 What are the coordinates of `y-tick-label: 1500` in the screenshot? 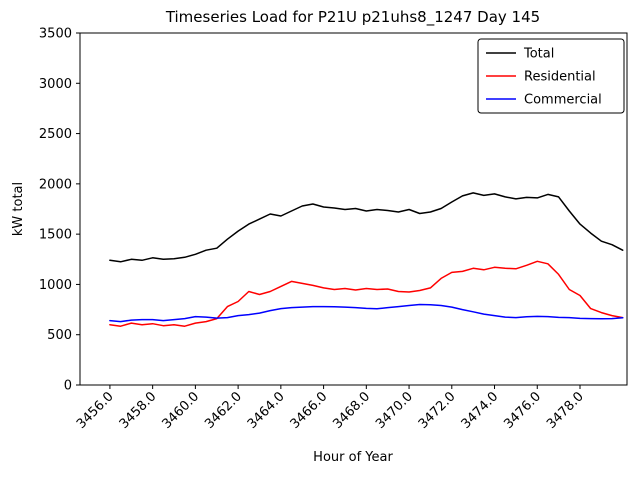 It's located at (55, 235).